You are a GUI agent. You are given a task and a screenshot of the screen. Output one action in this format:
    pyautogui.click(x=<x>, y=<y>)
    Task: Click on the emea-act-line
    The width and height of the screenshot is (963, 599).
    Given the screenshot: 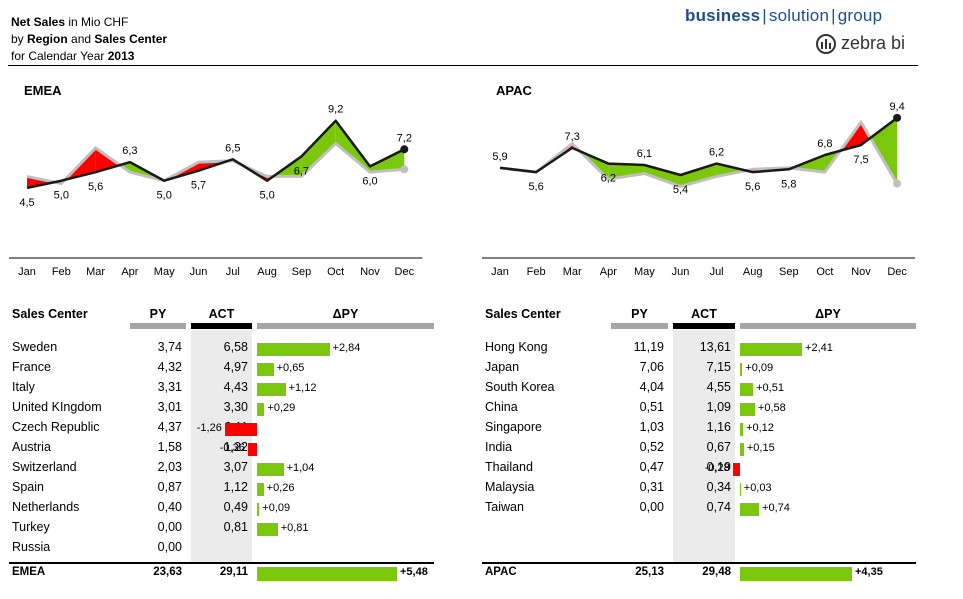 What is the action you would take?
    pyautogui.click(x=215, y=154)
    